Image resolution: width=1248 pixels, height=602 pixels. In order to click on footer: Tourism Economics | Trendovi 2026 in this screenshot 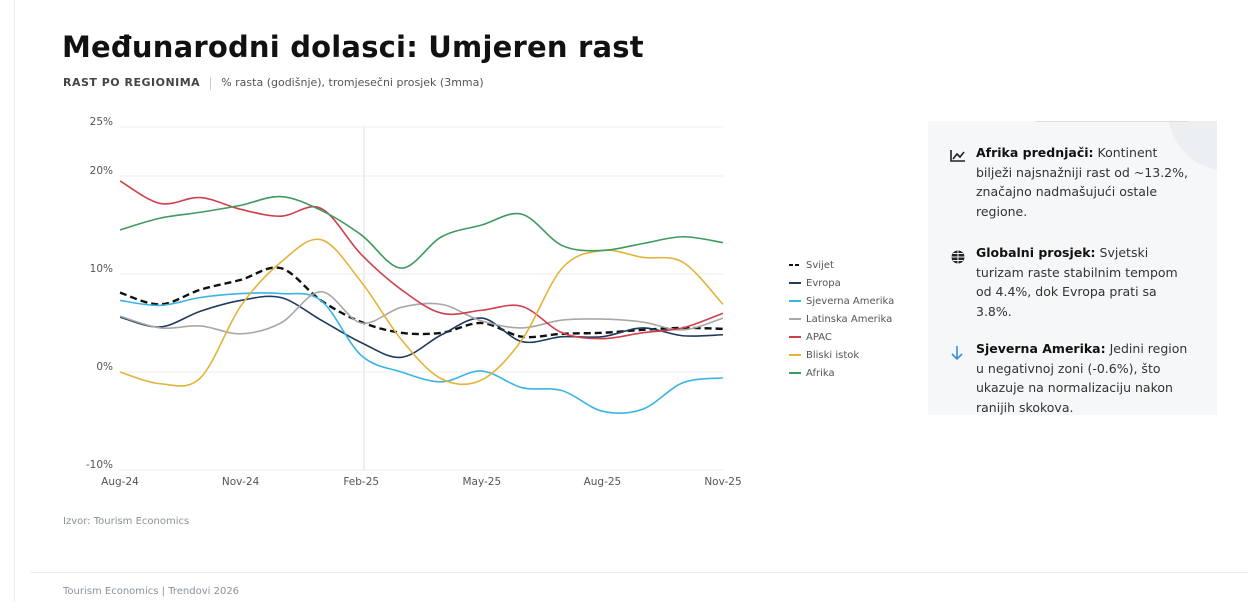, I will do `click(151, 591)`.